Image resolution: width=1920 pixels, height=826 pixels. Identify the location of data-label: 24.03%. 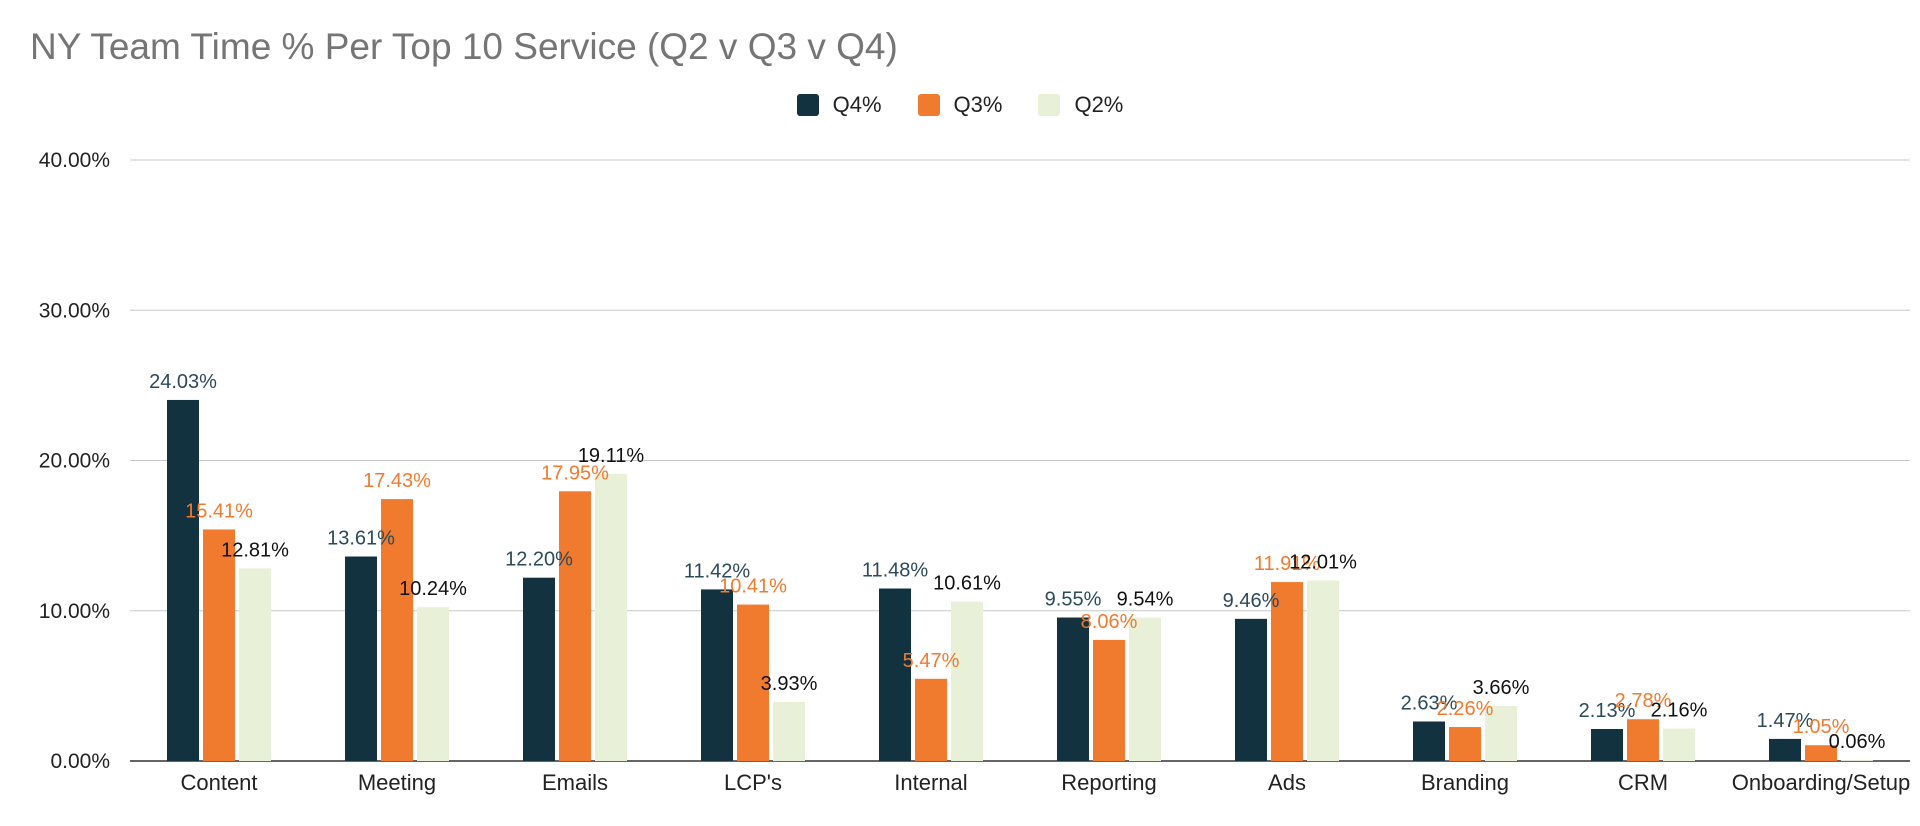
(183, 382).